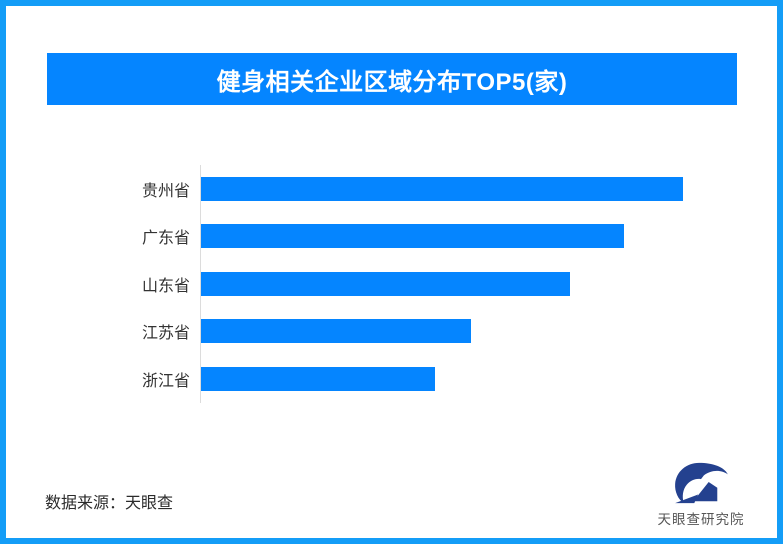 The image size is (783, 544). Describe the element at coordinates (165, 381) in the screenshot. I see `category-label: 浙江省` at that location.